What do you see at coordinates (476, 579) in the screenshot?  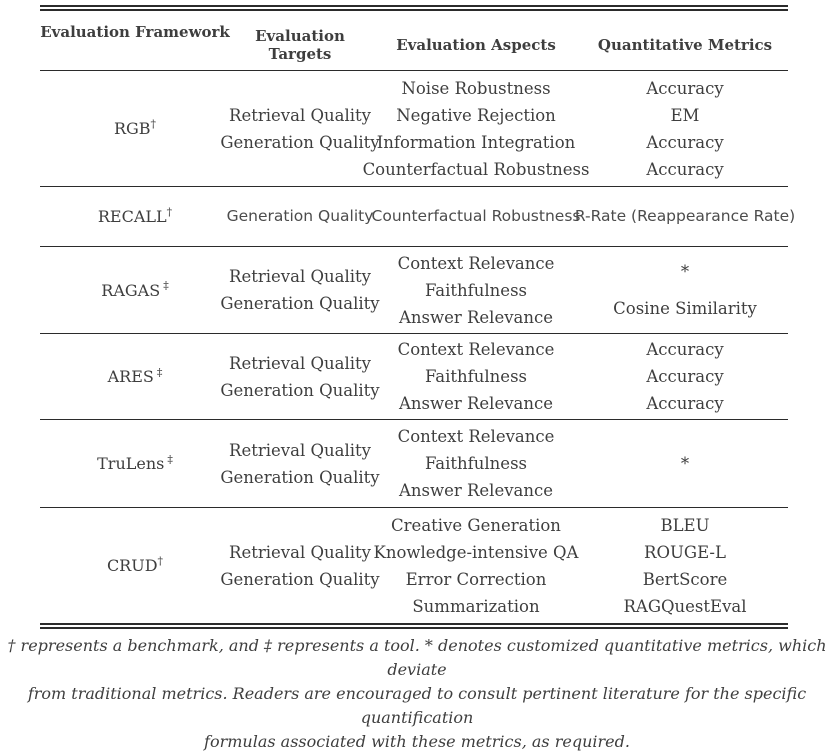 I see `aspect-label: Error Correction` at bounding box center [476, 579].